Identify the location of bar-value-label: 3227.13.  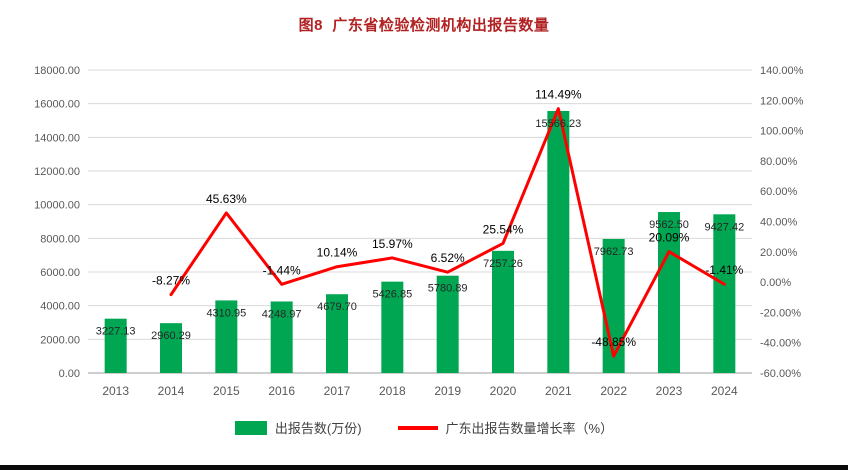
(116, 332).